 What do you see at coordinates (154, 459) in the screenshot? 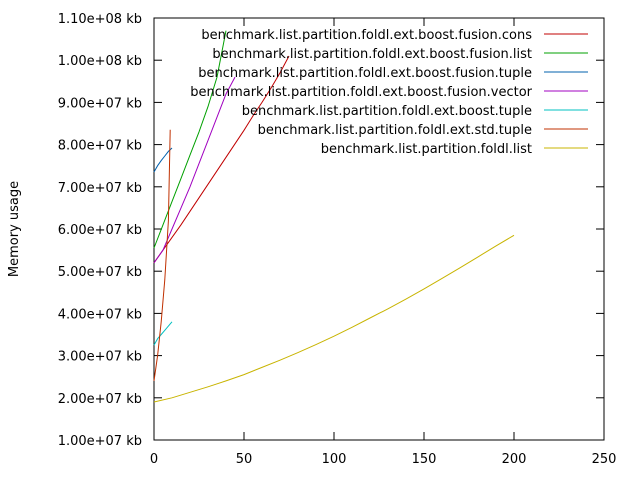
I see `x-tick-label: 0` at bounding box center [154, 459].